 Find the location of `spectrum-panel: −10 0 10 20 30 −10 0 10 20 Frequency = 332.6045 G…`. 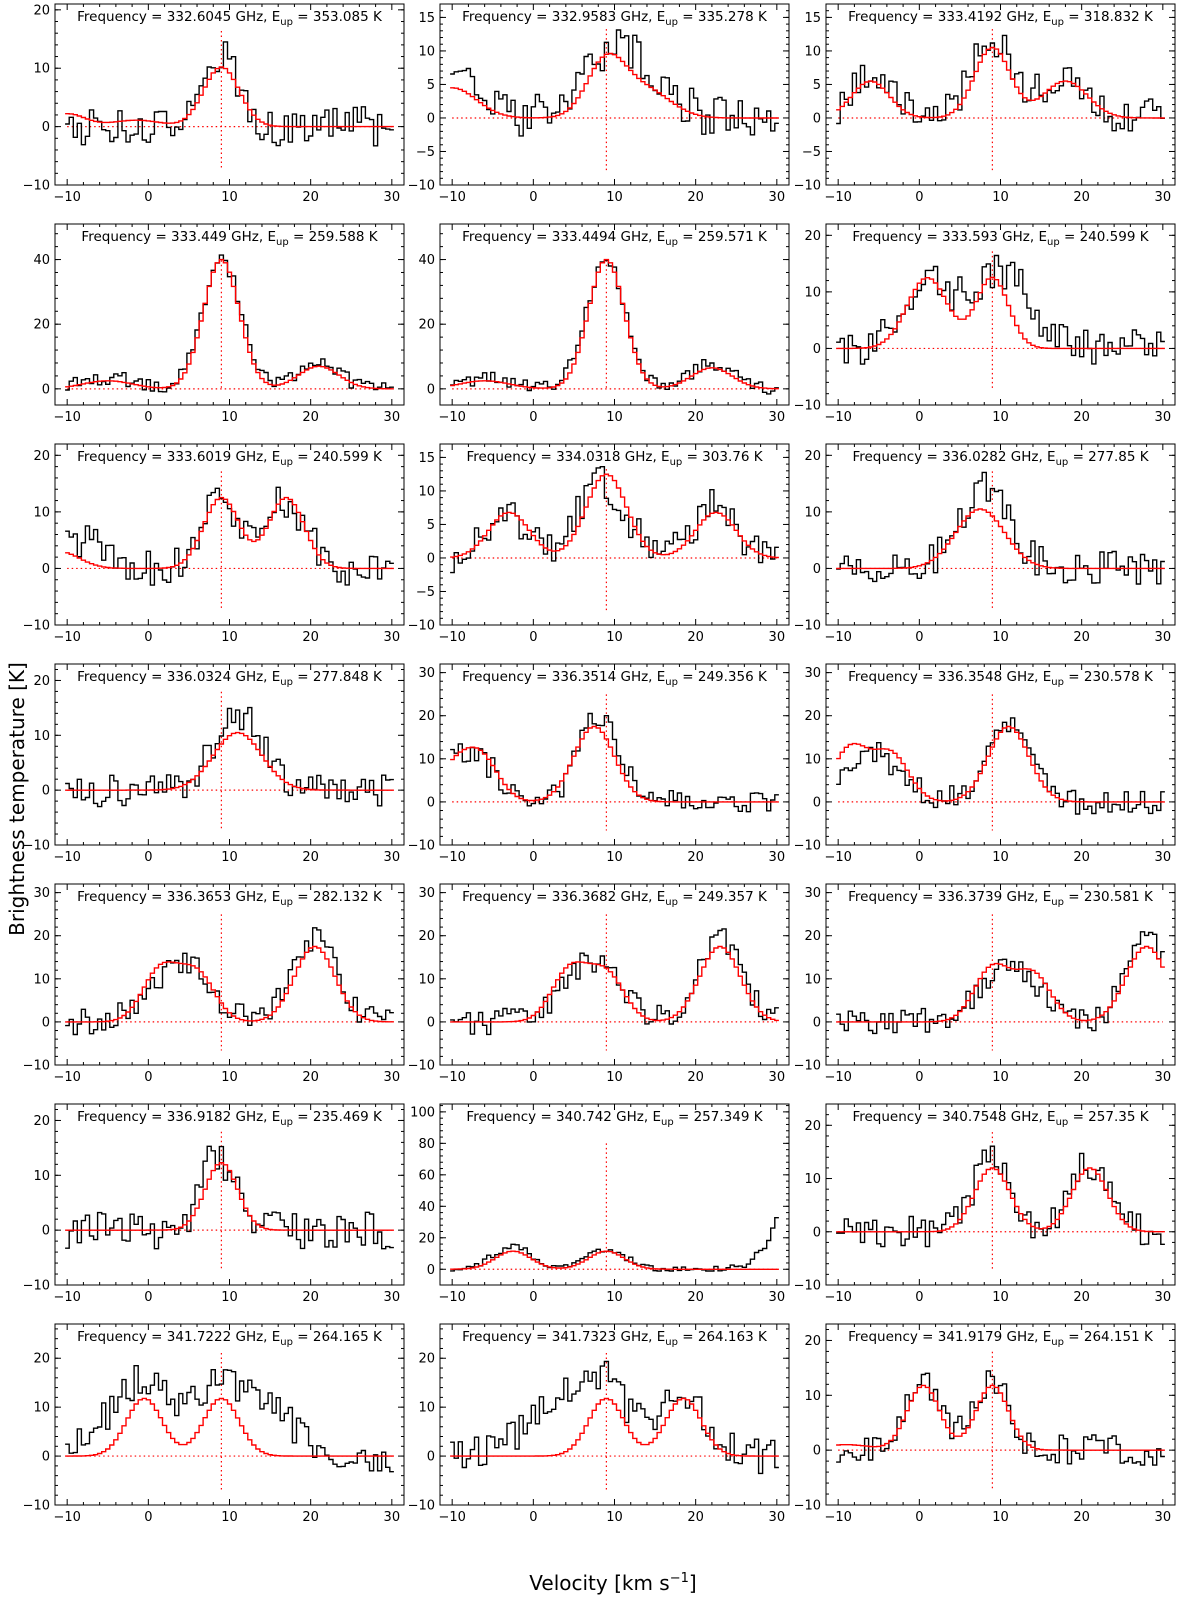

spectrum-panel: −10 0 10 20 30 −10 0 10 20 Frequency = 332.6045 G… is located at coordinates (214, 104).